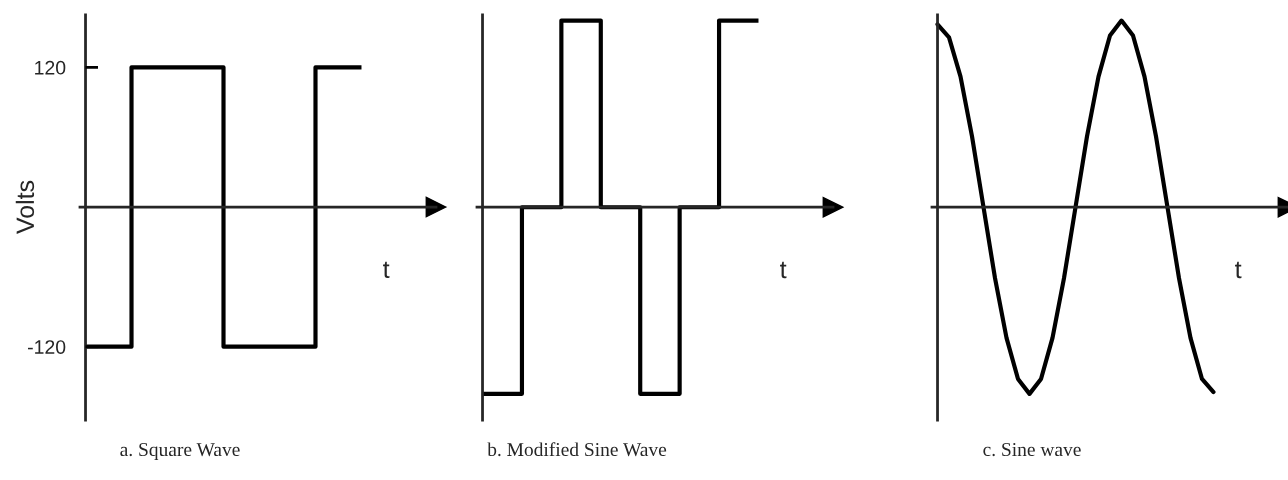  What do you see at coordinates (47, 347) in the screenshot?
I see `y-tick-label: -120` at bounding box center [47, 347].